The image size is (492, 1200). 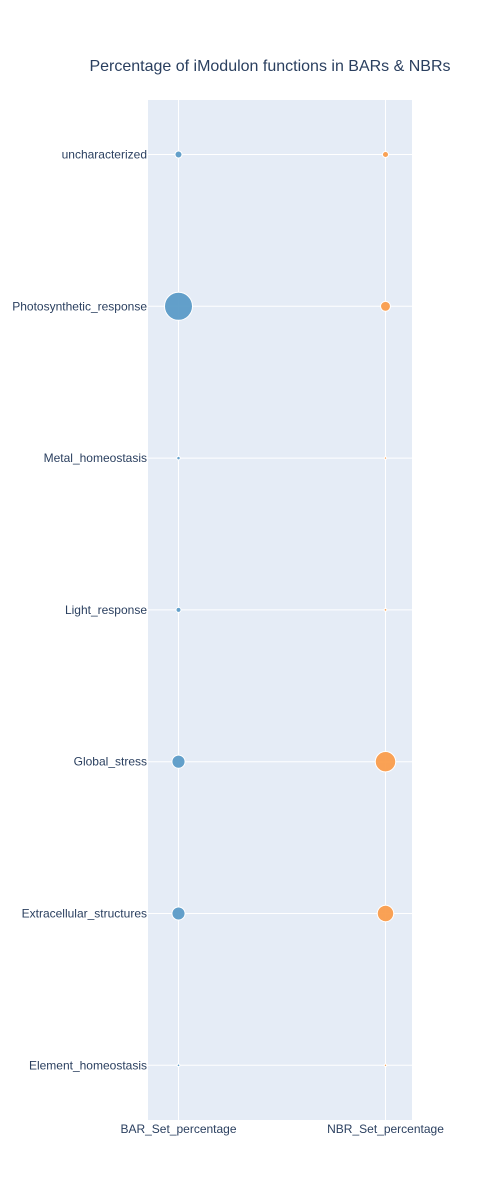 What do you see at coordinates (95, 458) in the screenshot?
I see `y-tick-label: Metal_homeostasis` at bounding box center [95, 458].